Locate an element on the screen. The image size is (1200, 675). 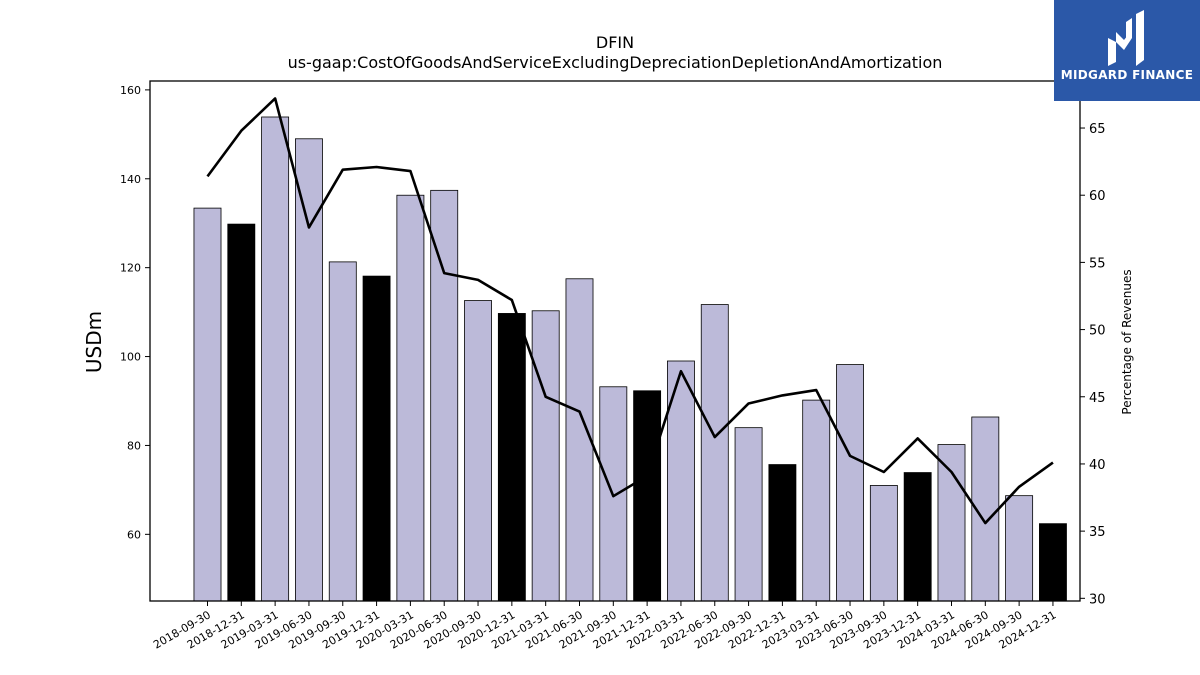
y-tick-label-right: 50 is located at coordinates (1097, 331).